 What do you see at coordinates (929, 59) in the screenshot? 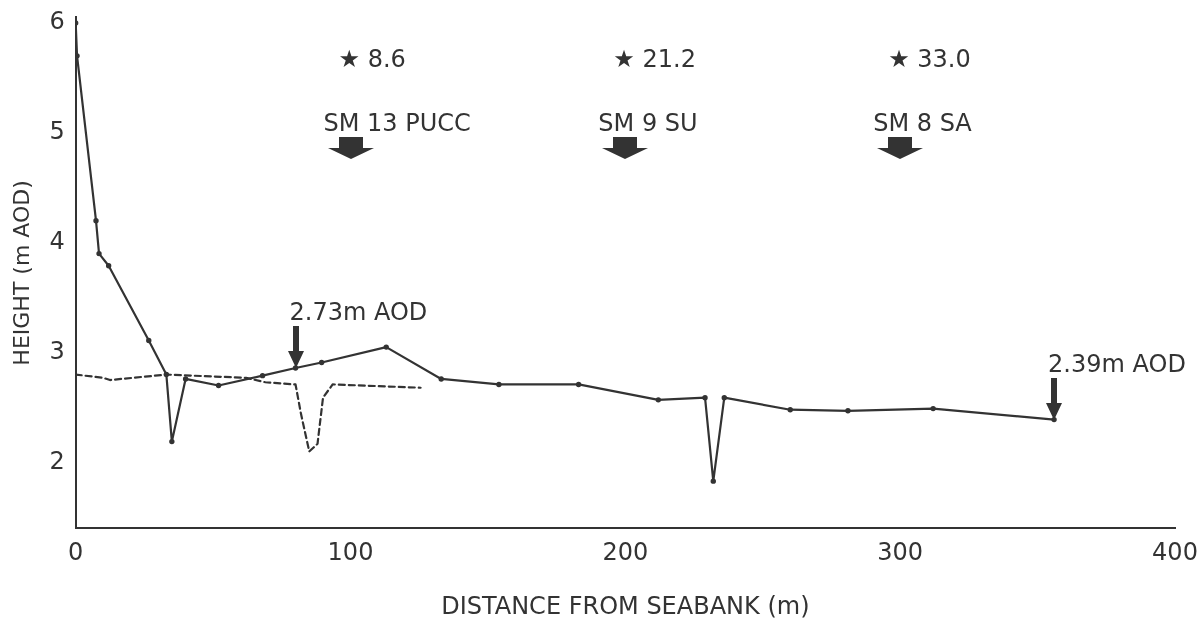
I see `annotation: ★ 33.0` at bounding box center [929, 59].